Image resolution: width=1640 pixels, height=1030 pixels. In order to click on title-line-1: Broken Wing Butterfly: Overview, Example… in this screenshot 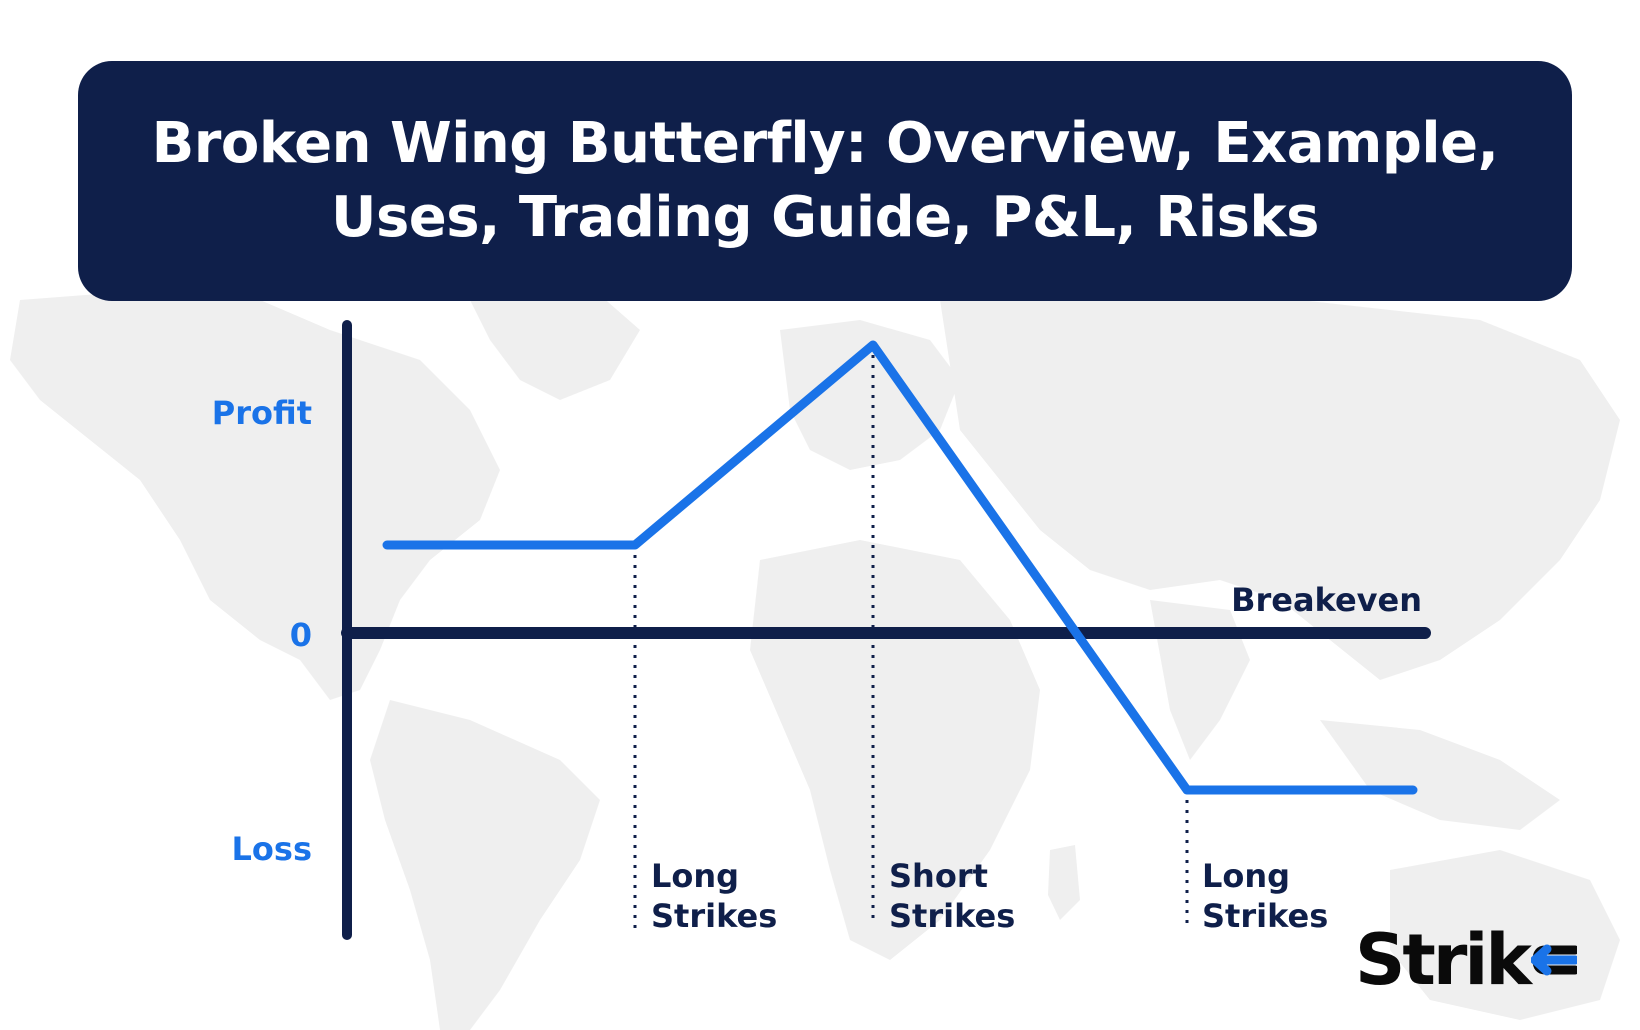, I will do `click(825, 143)`.